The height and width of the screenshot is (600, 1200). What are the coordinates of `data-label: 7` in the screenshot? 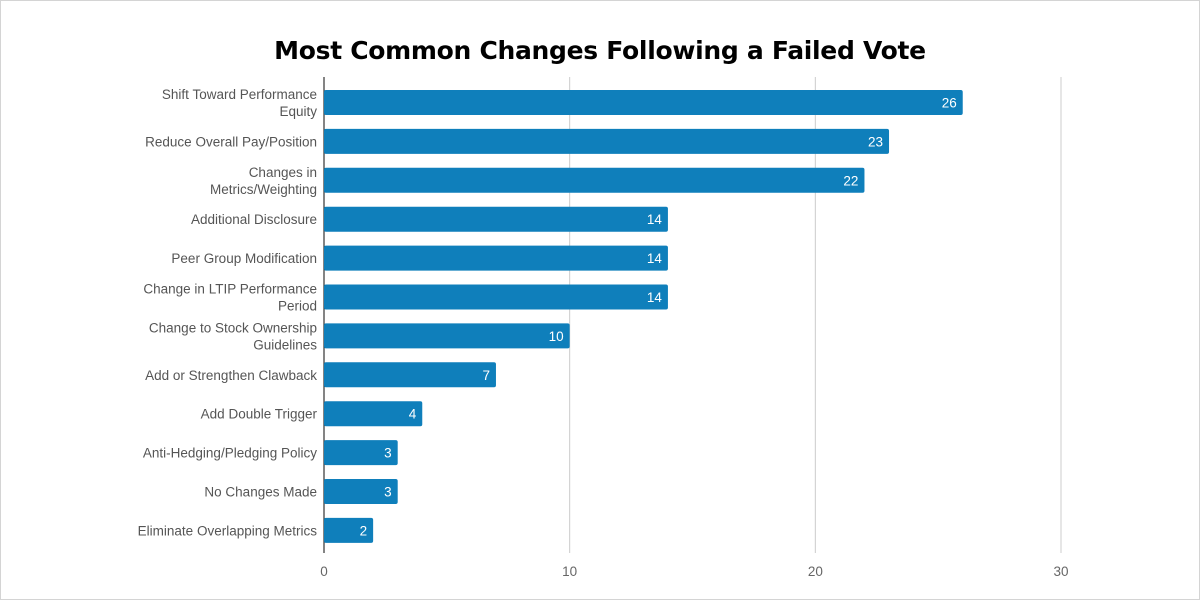 It's located at (486, 375).